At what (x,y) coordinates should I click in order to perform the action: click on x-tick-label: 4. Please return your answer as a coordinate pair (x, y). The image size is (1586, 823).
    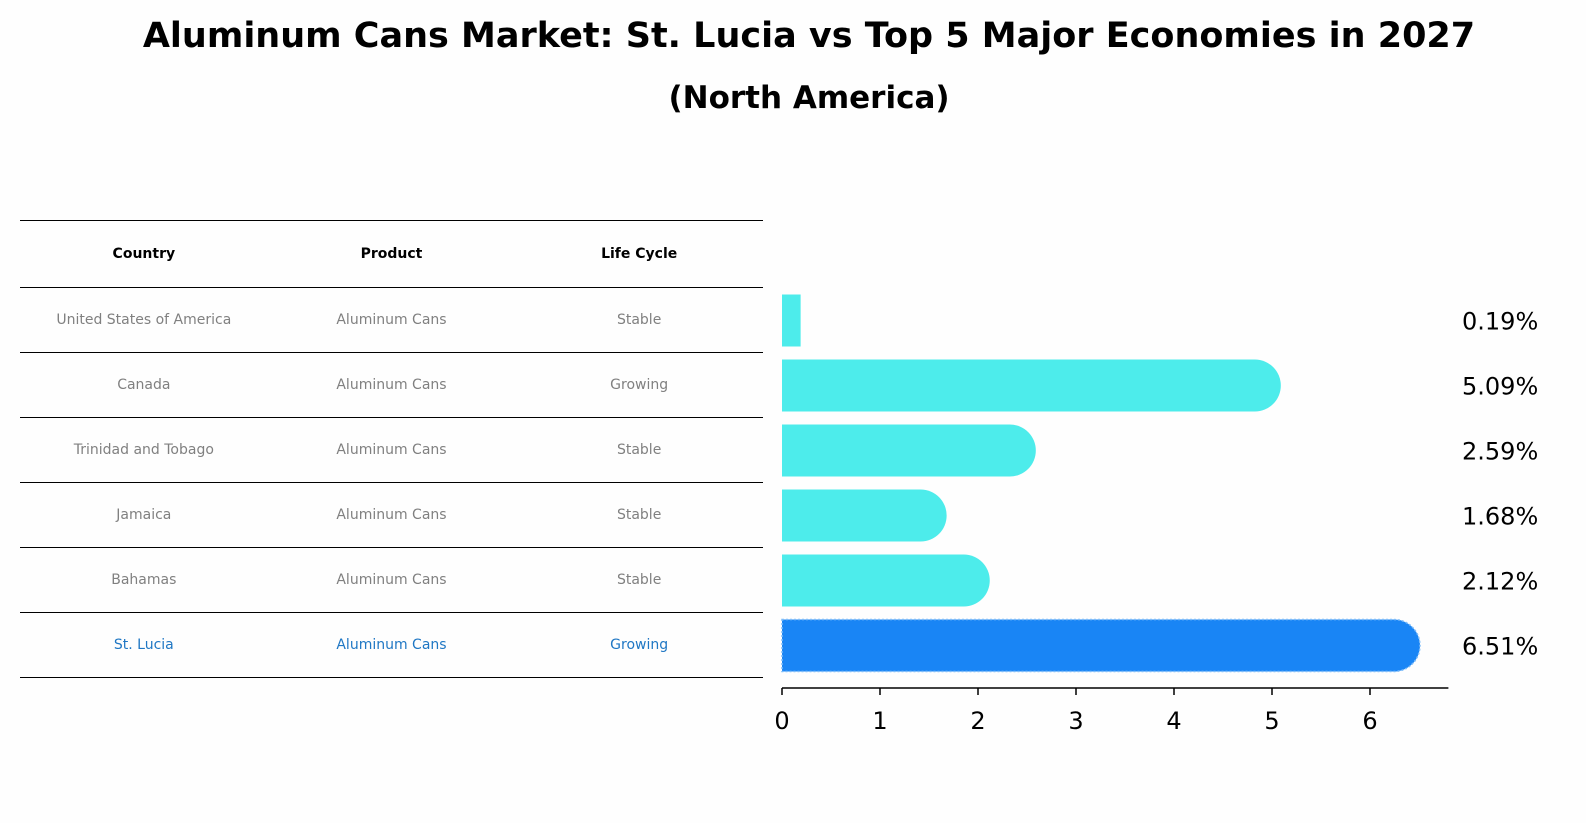
    Looking at the image, I should click on (1173, 721).